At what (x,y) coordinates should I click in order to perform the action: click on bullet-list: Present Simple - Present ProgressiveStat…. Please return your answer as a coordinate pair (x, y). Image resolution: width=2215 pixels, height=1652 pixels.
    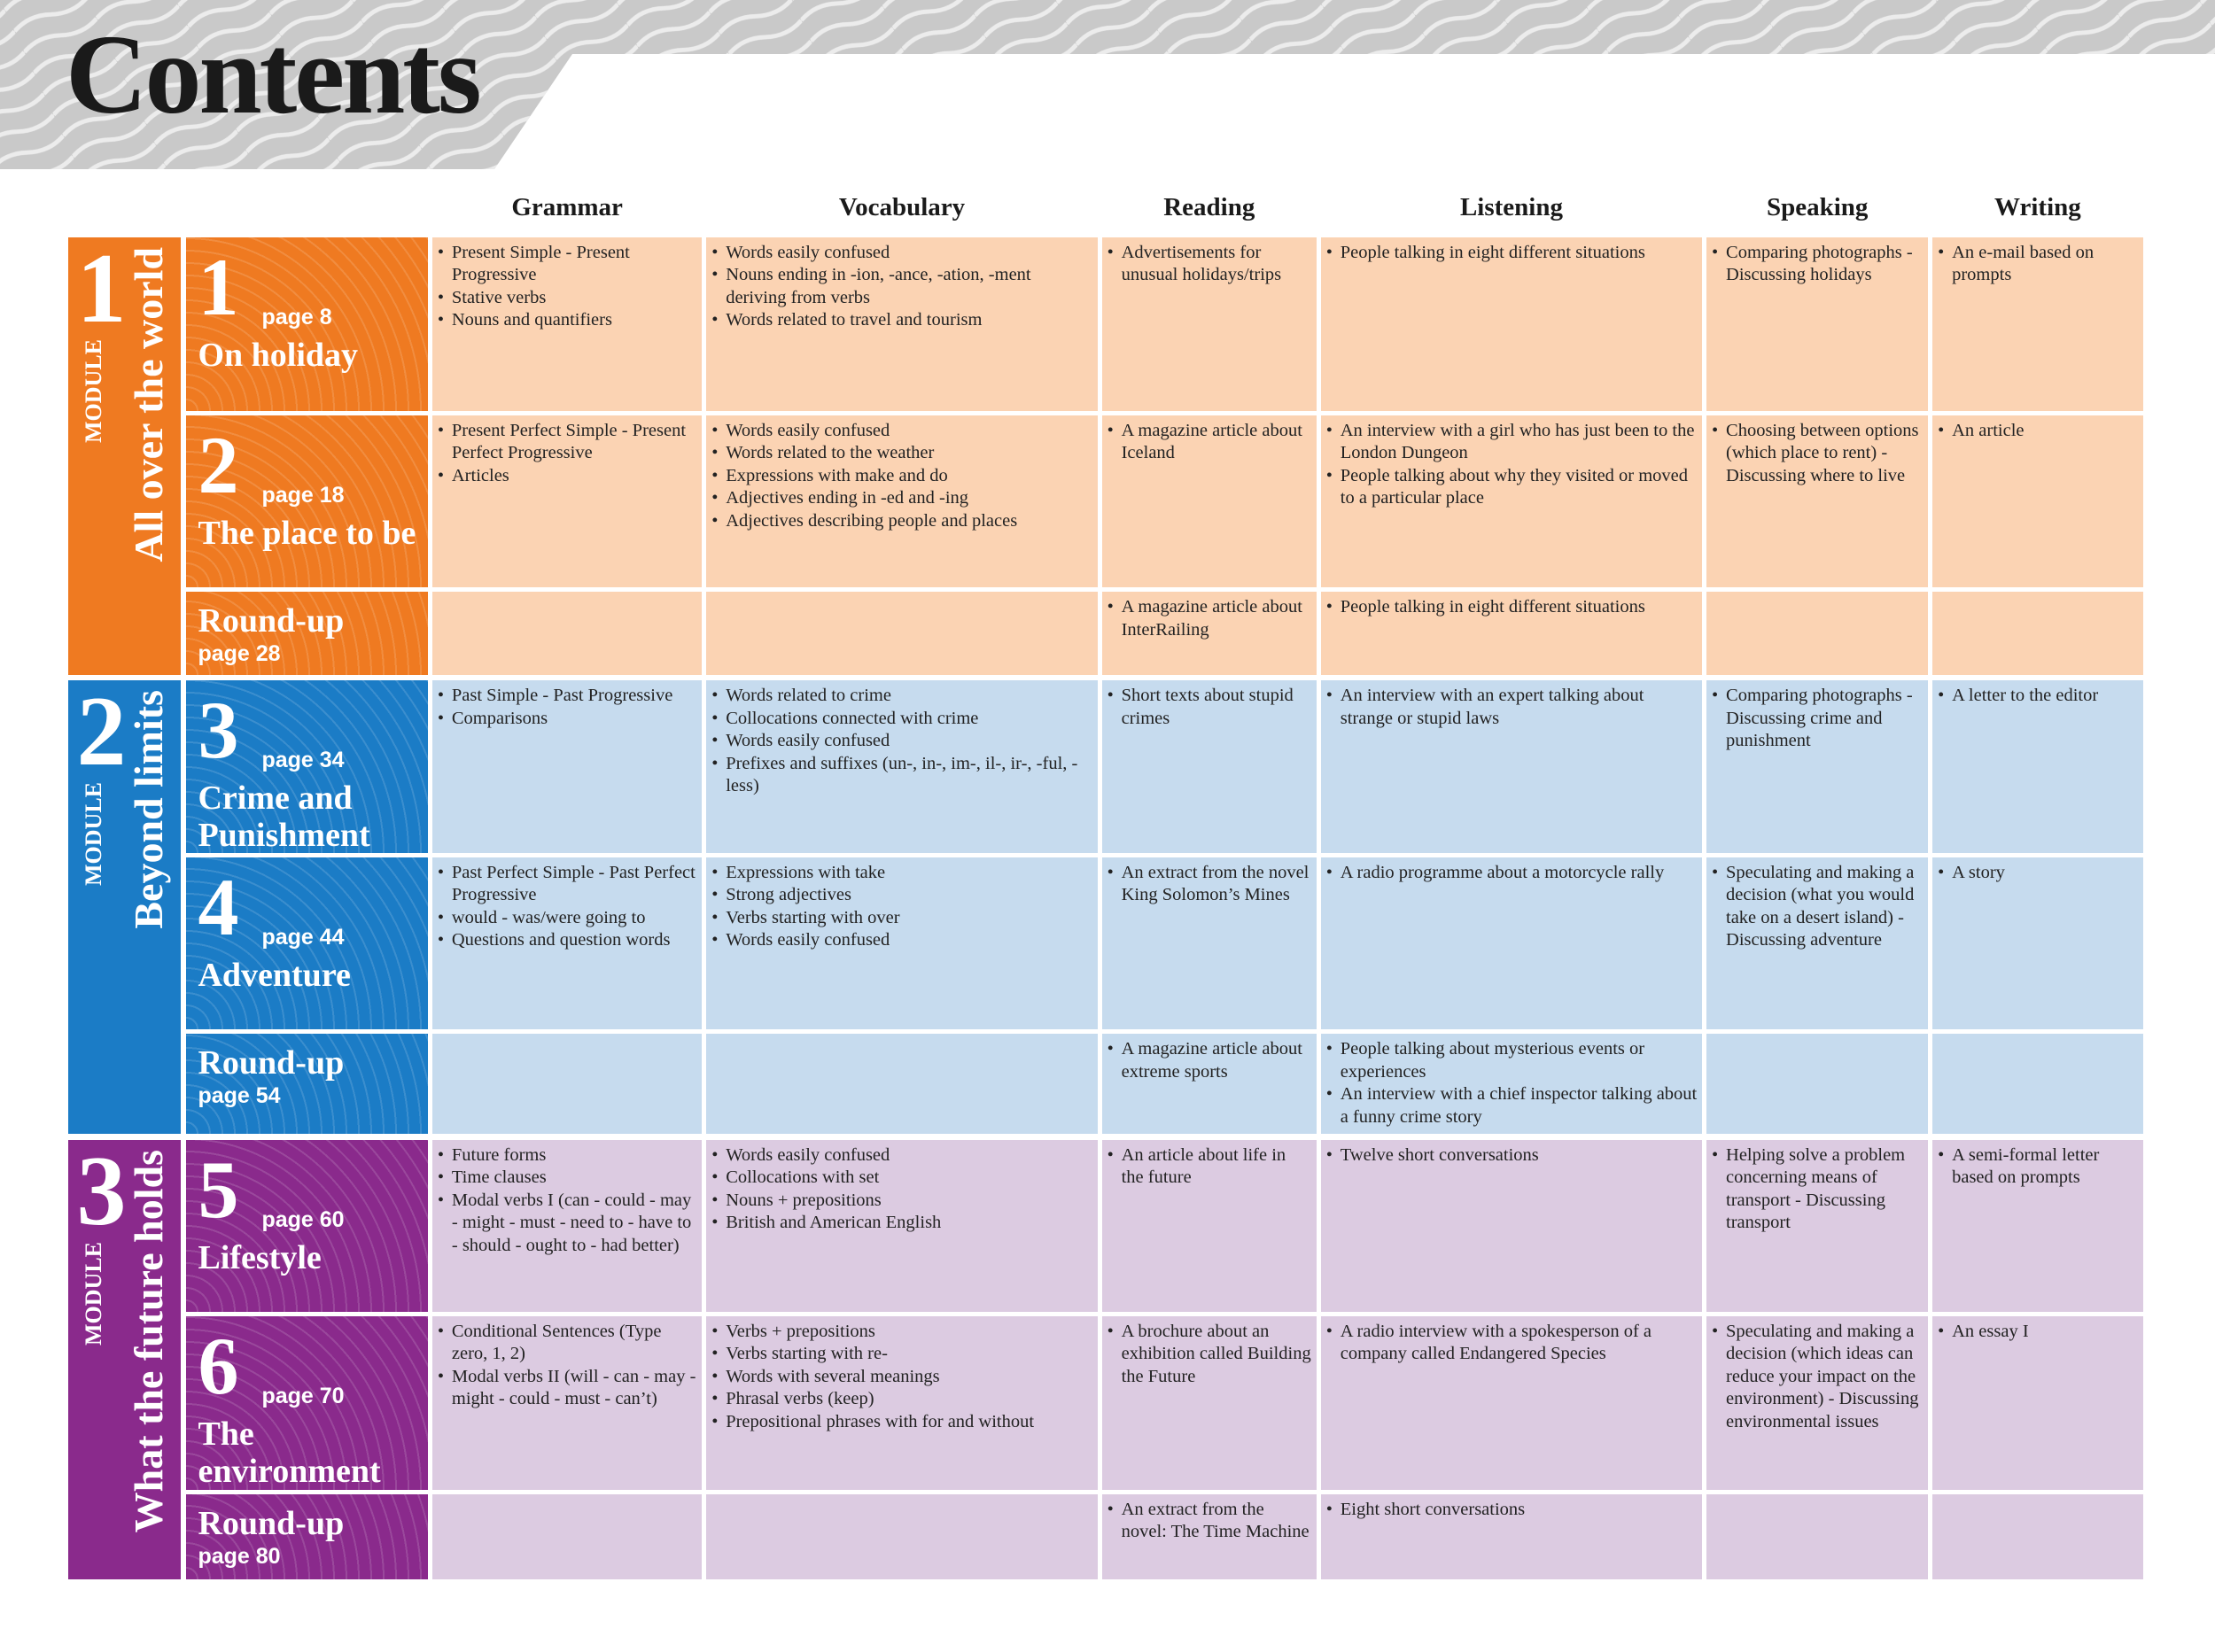
    Looking at the image, I should click on (567, 287).